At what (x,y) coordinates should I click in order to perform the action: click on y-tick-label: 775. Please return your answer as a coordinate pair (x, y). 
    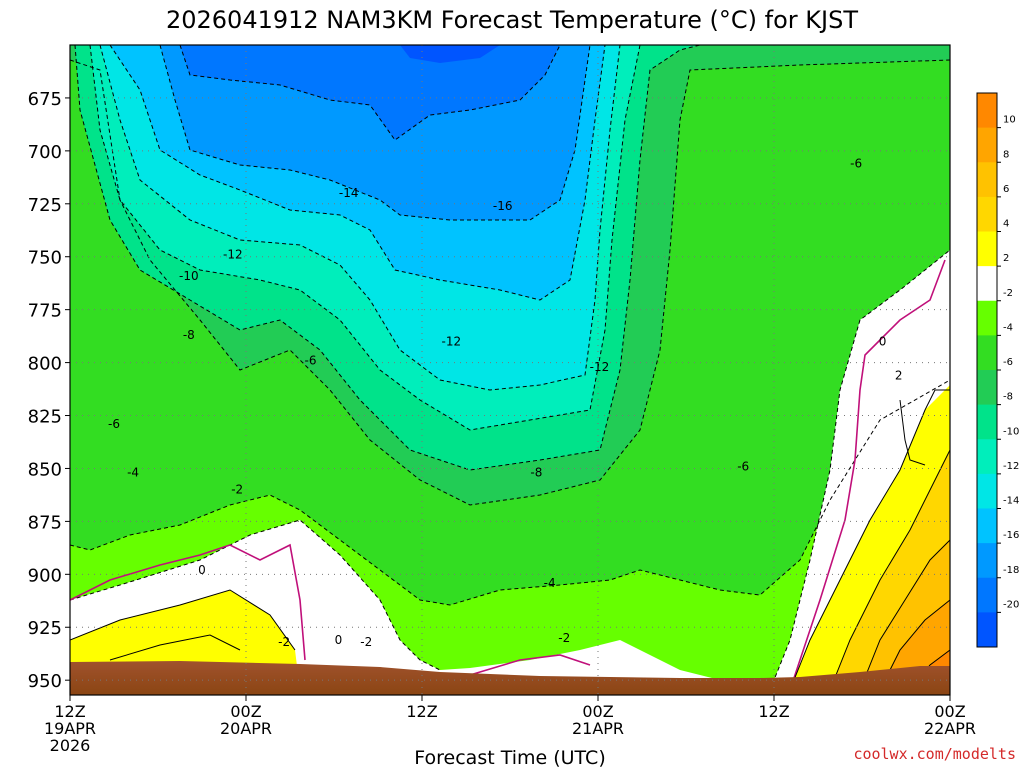
    Looking at the image, I should click on (45, 311).